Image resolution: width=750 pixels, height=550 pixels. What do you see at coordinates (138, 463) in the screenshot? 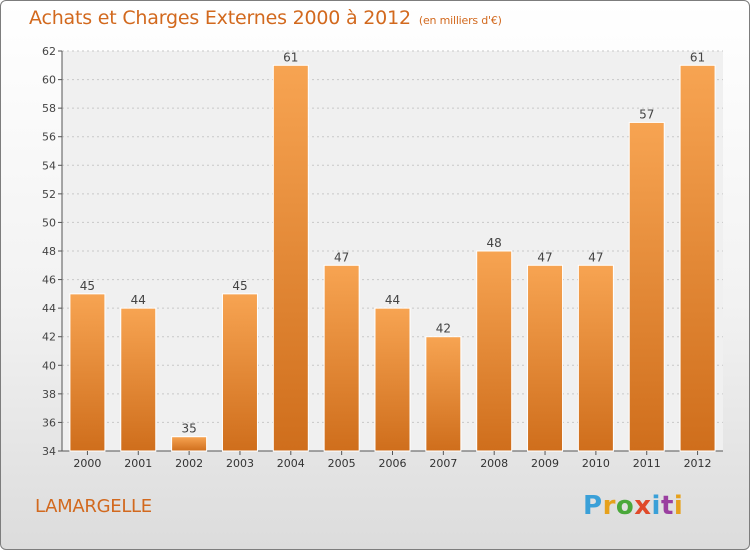
I see `x-tick-label: 2001` at bounding box center [138, 463].